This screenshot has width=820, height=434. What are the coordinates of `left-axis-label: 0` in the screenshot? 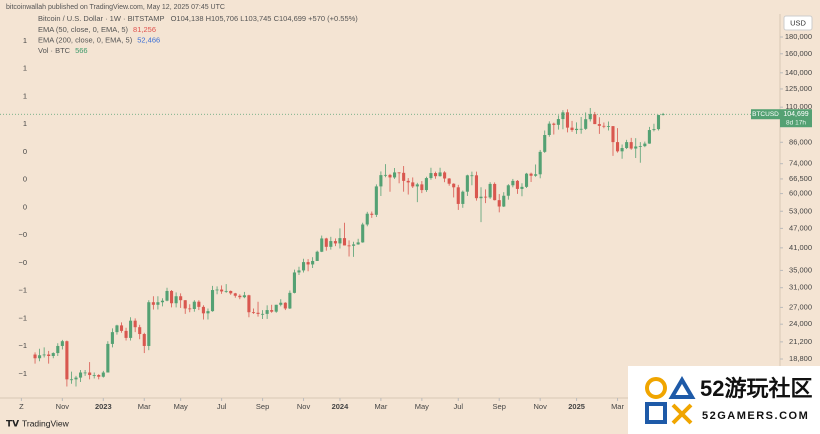 It's located at (25, 151).